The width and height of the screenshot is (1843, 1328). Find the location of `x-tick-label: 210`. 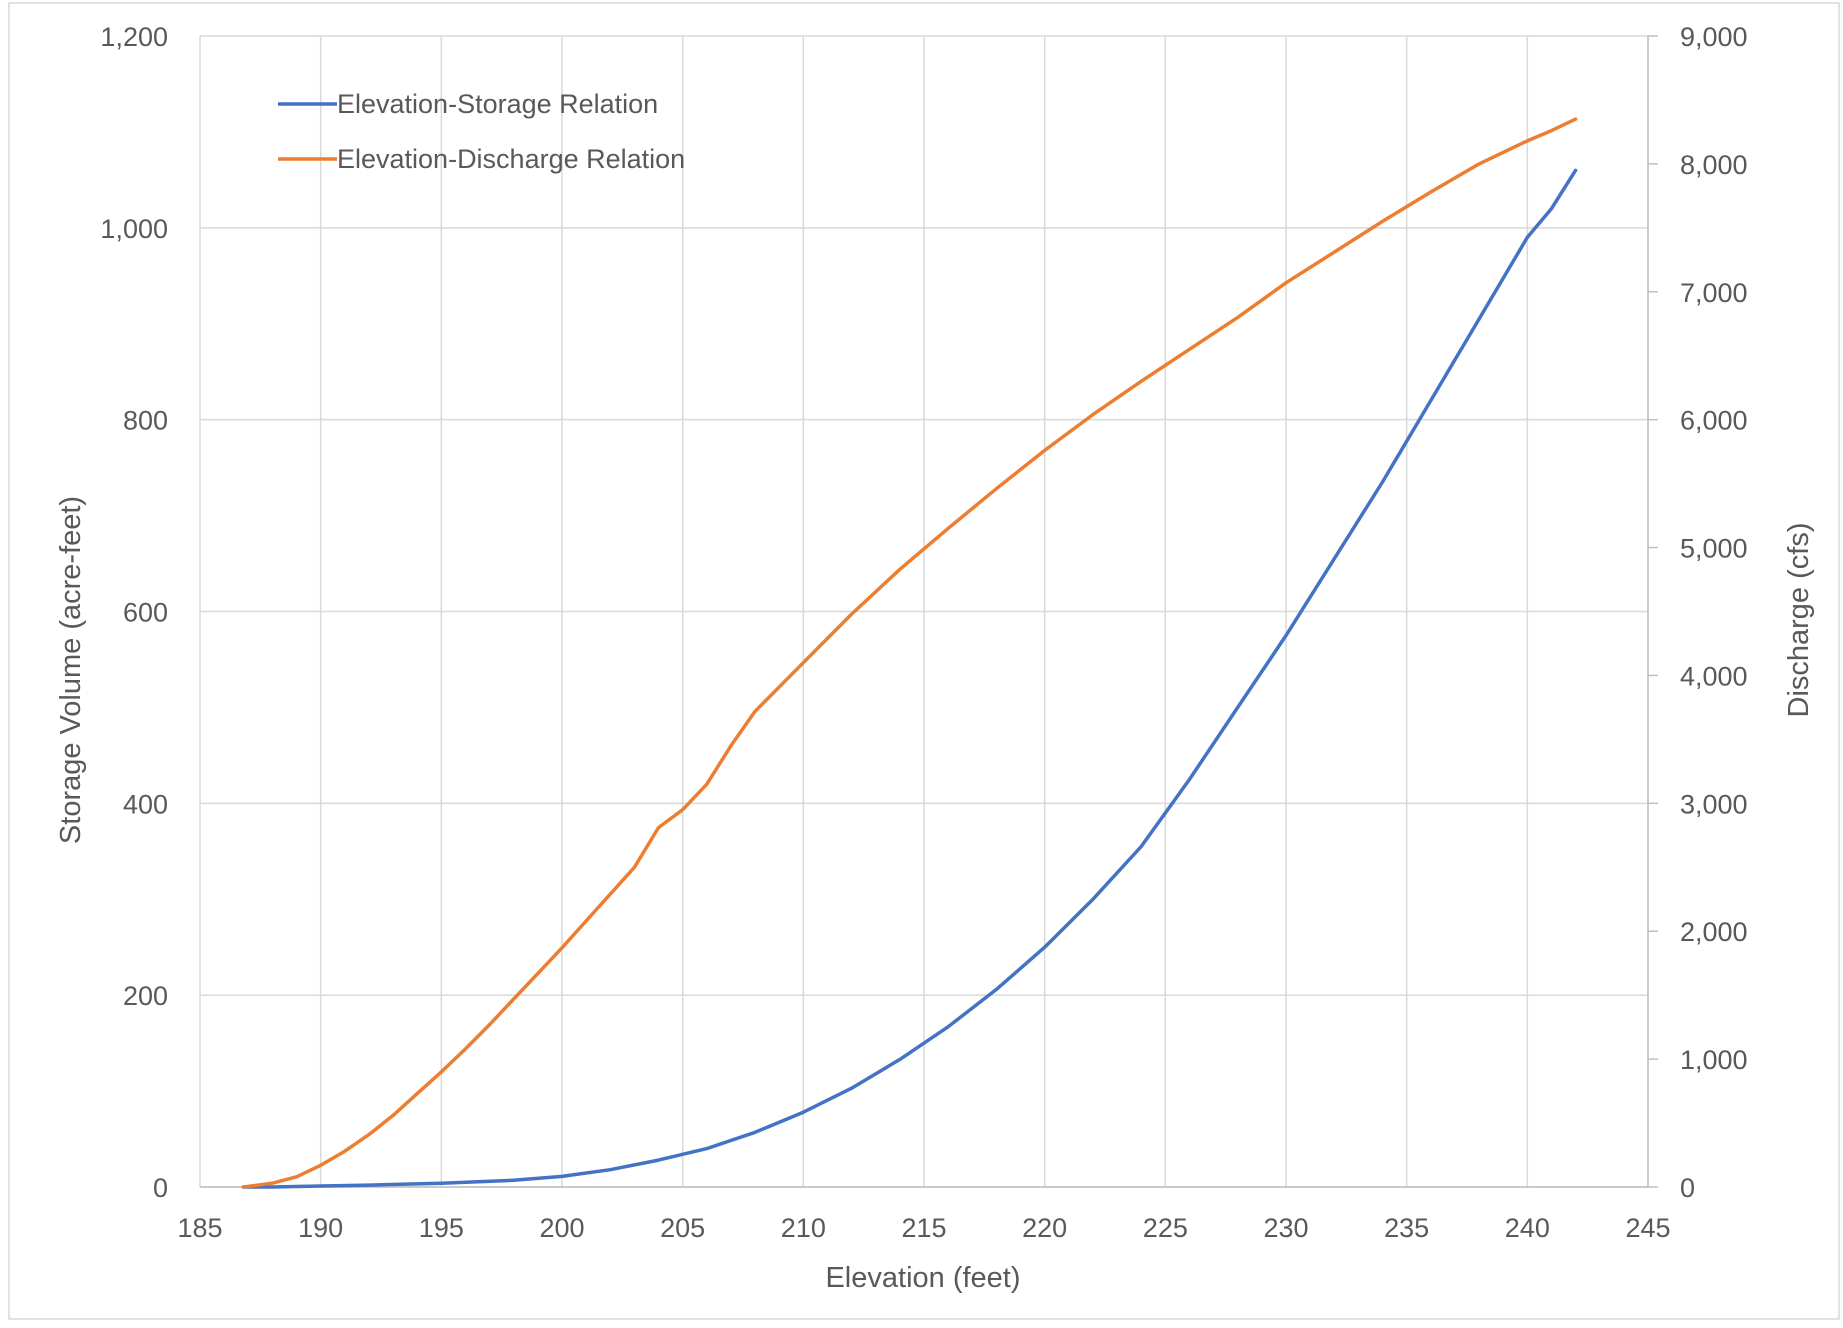

x-tick-label: 210 is located at coordinates (803, 1228).